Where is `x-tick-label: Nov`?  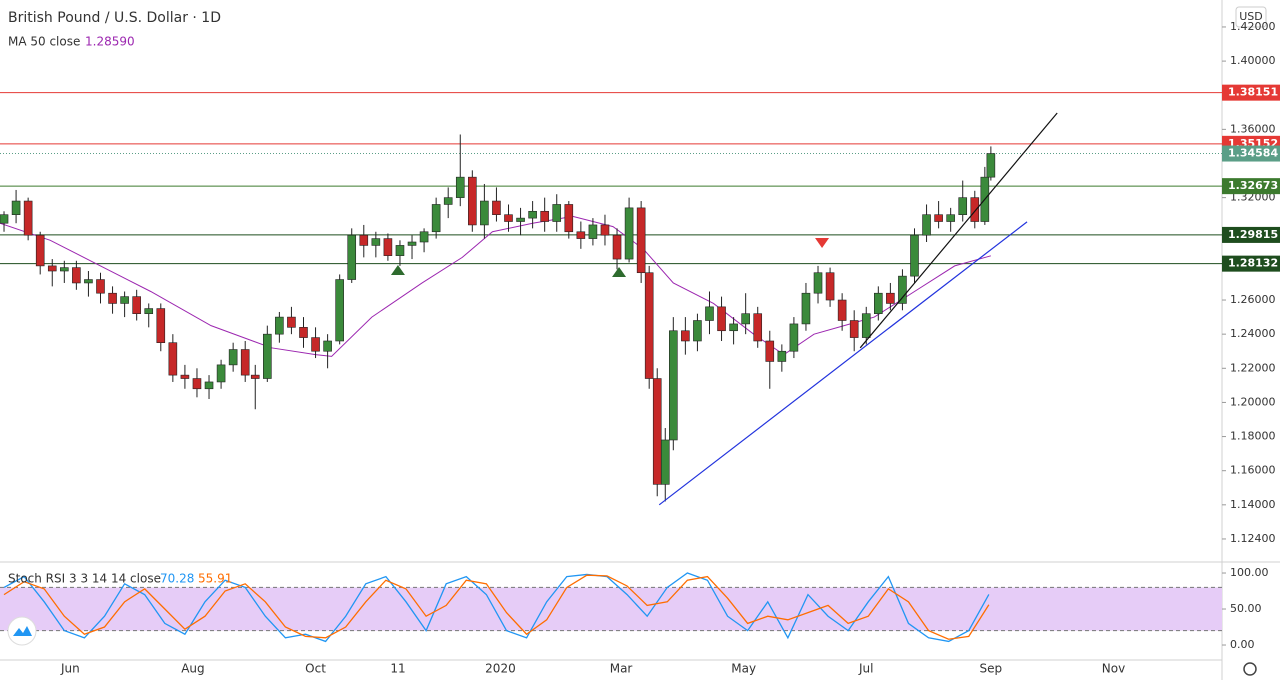
x-tick-label: Nov is located at coordinates (1113, 669).